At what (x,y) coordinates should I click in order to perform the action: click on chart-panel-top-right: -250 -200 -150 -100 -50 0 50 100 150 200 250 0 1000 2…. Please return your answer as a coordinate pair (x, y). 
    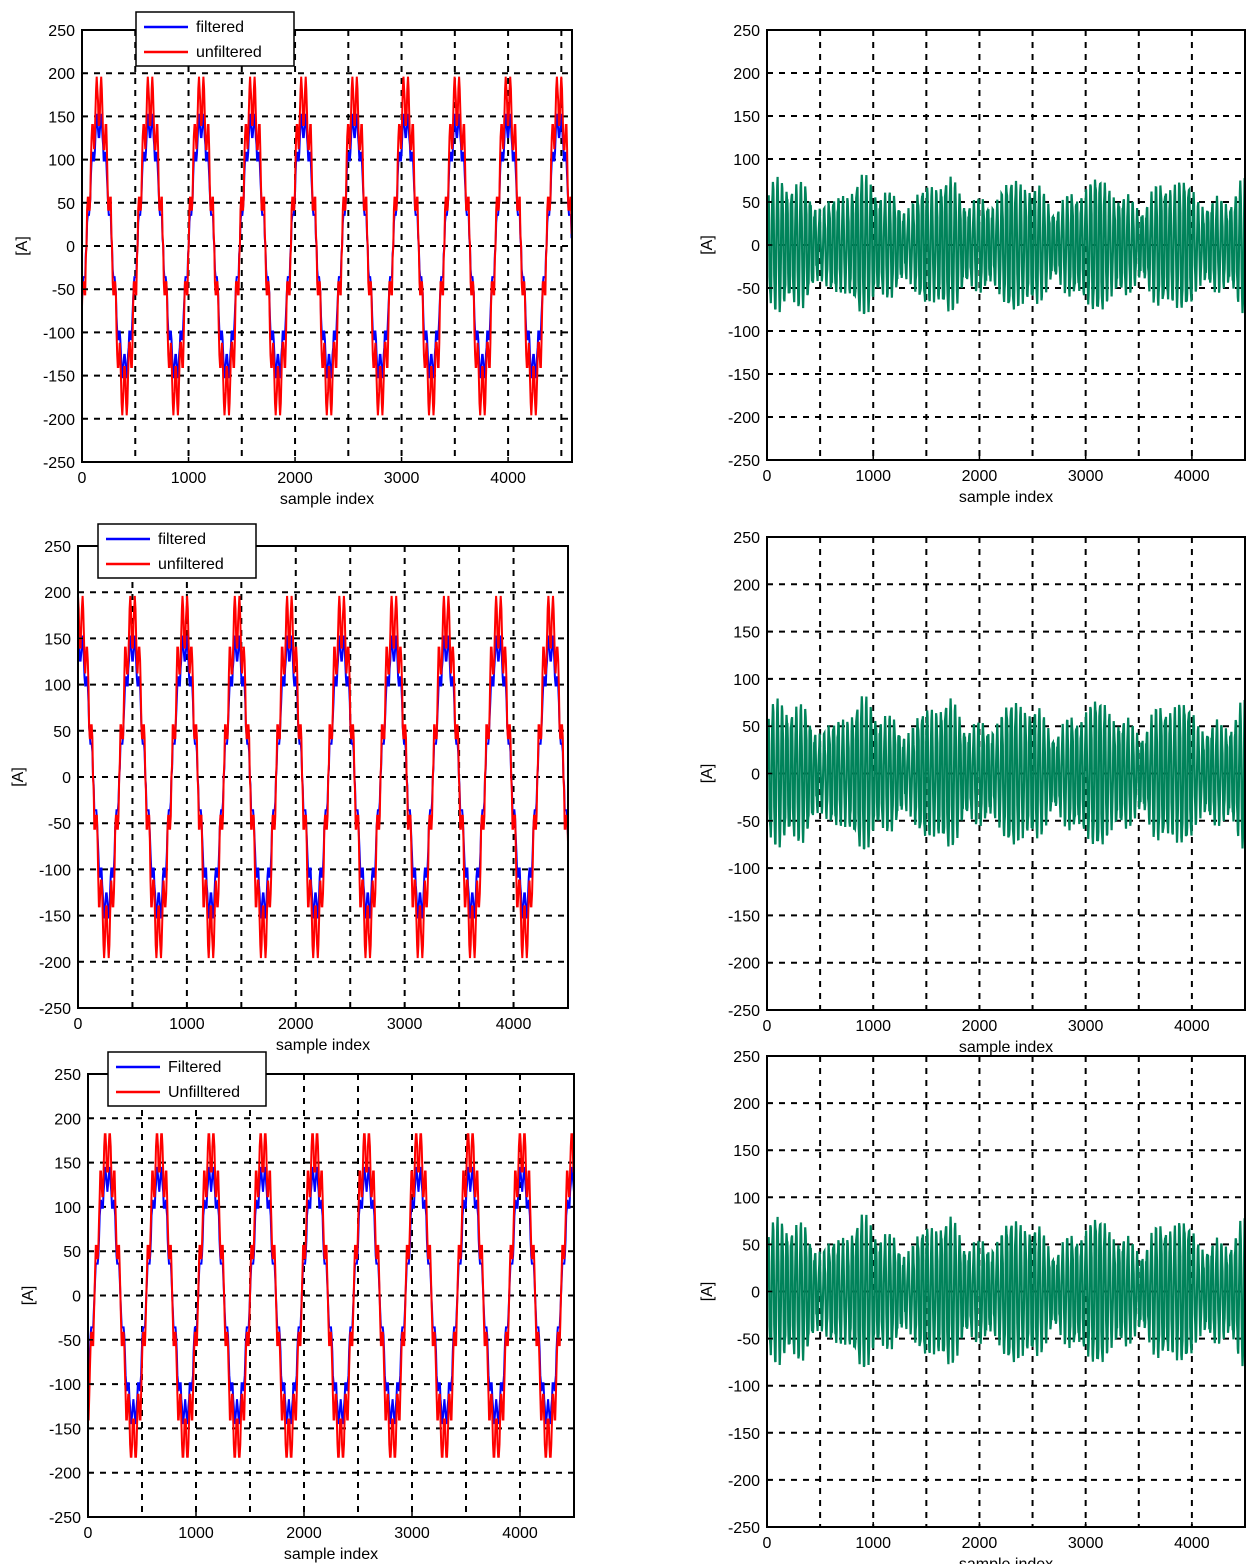
    Looking at the image, I should click on (975, 256).